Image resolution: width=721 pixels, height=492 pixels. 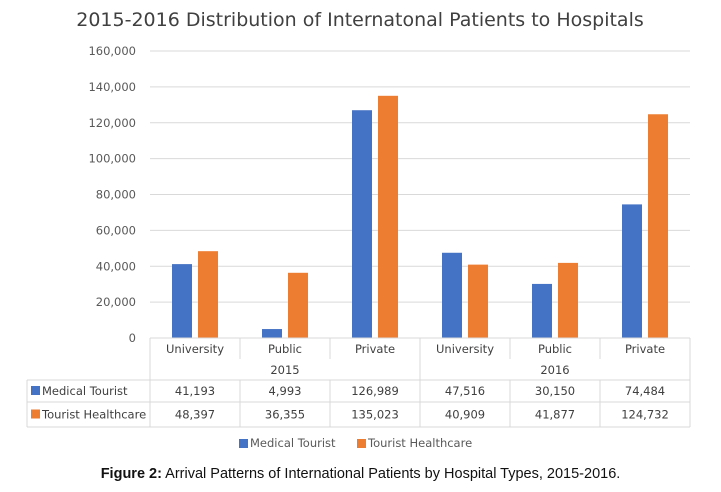 What do you see at coordinates (285, 391) in the screenshot?
I see `data-label: 4,993` at bounding box center [285, 391].